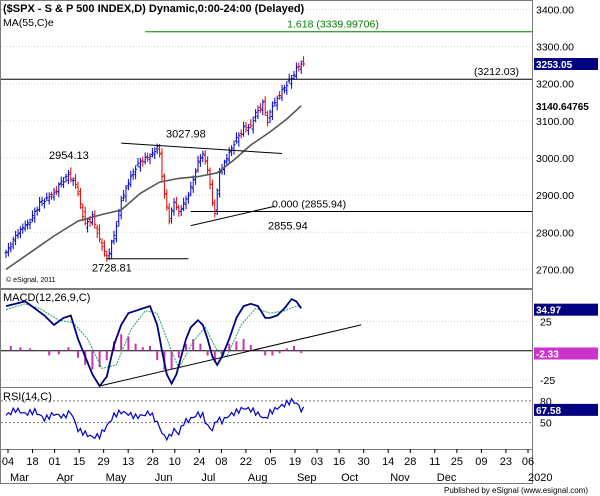 The height and width of the screenshot is (496, 600). What do you see at coordinates (186, 134) in the screenshot?
I see `peak-jul-label: 3027.98` at bounding box center [186, 134].